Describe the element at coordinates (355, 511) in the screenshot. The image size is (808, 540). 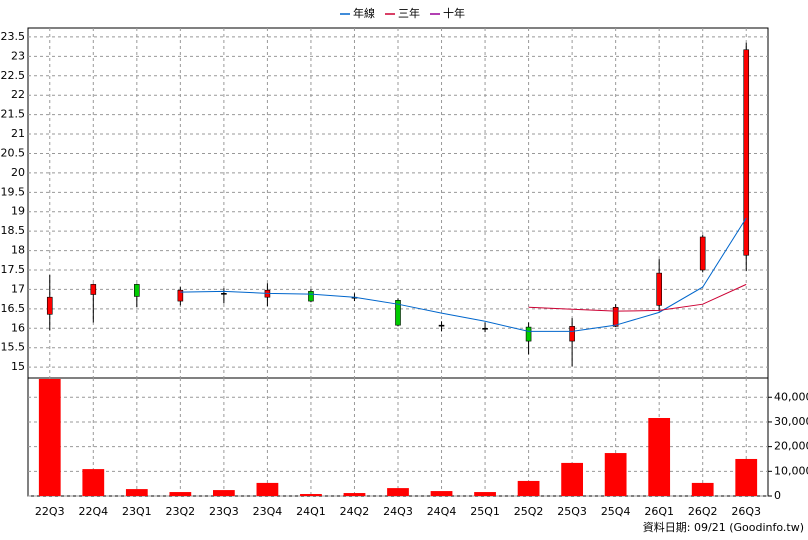
I see `x-tick-label: 24Q2` at that location.